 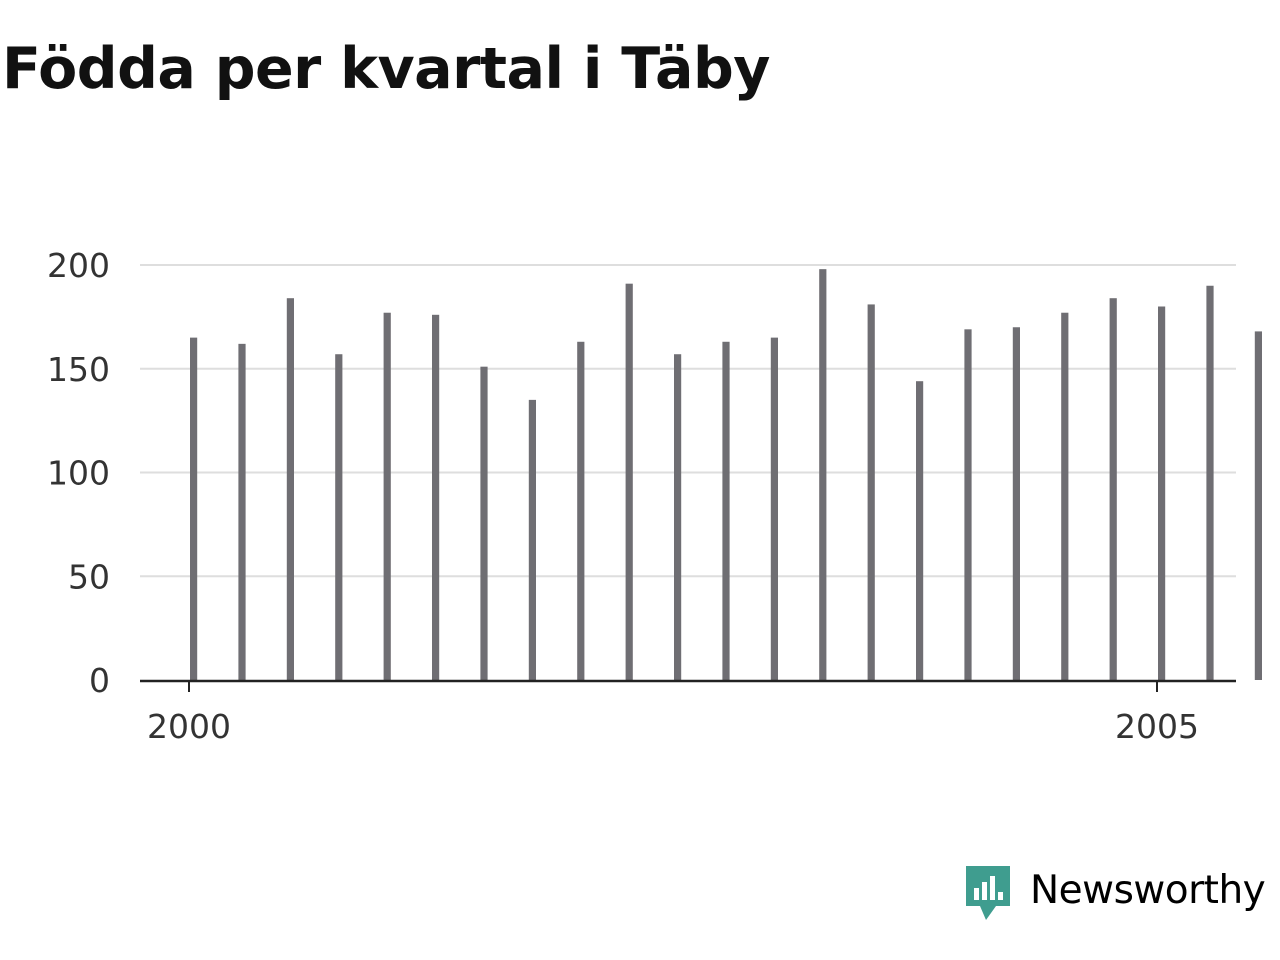 What do you see at coordinates (1148, 890) in the screenshot?
I see `newsworthy-wordmark: Newsworthy` at bounding box center [1148, 890].